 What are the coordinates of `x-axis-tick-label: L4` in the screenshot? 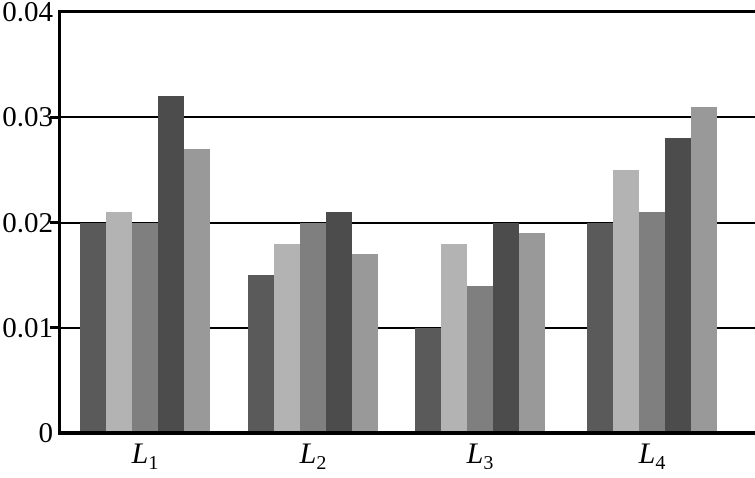 It's located at (652, 455).